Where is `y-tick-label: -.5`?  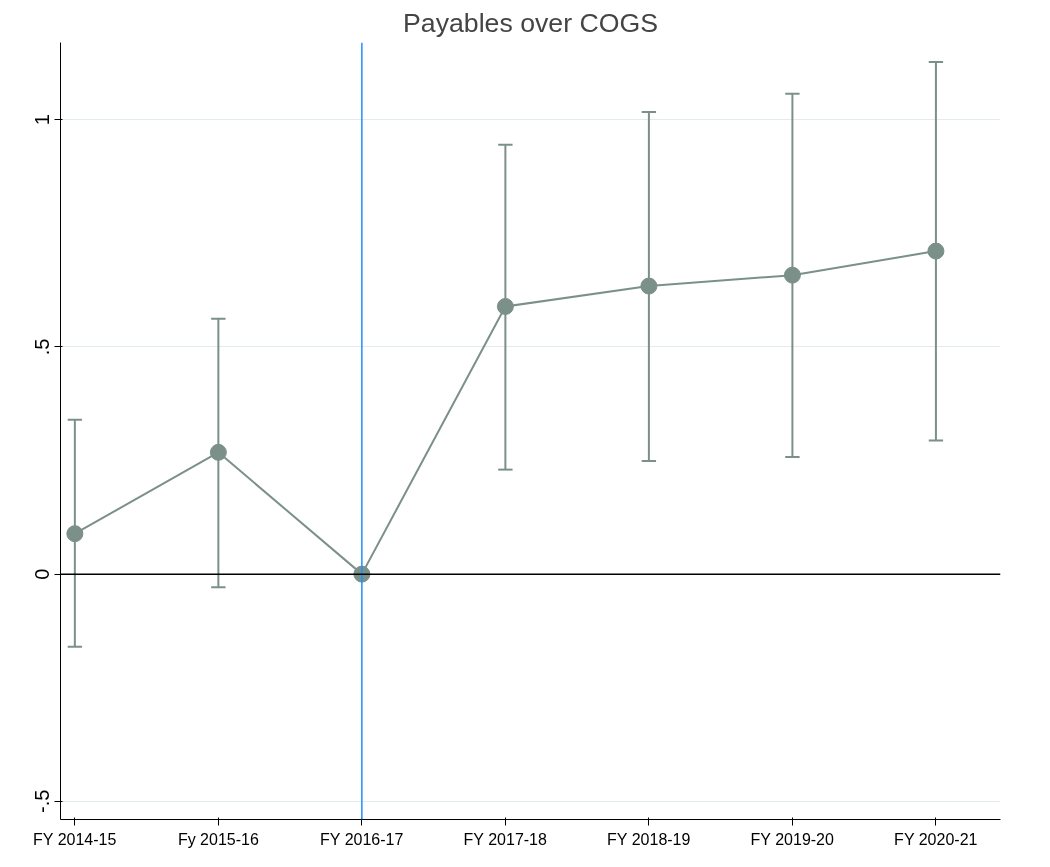
y-tick-label: -.5 is located at coordinates (42, 801).